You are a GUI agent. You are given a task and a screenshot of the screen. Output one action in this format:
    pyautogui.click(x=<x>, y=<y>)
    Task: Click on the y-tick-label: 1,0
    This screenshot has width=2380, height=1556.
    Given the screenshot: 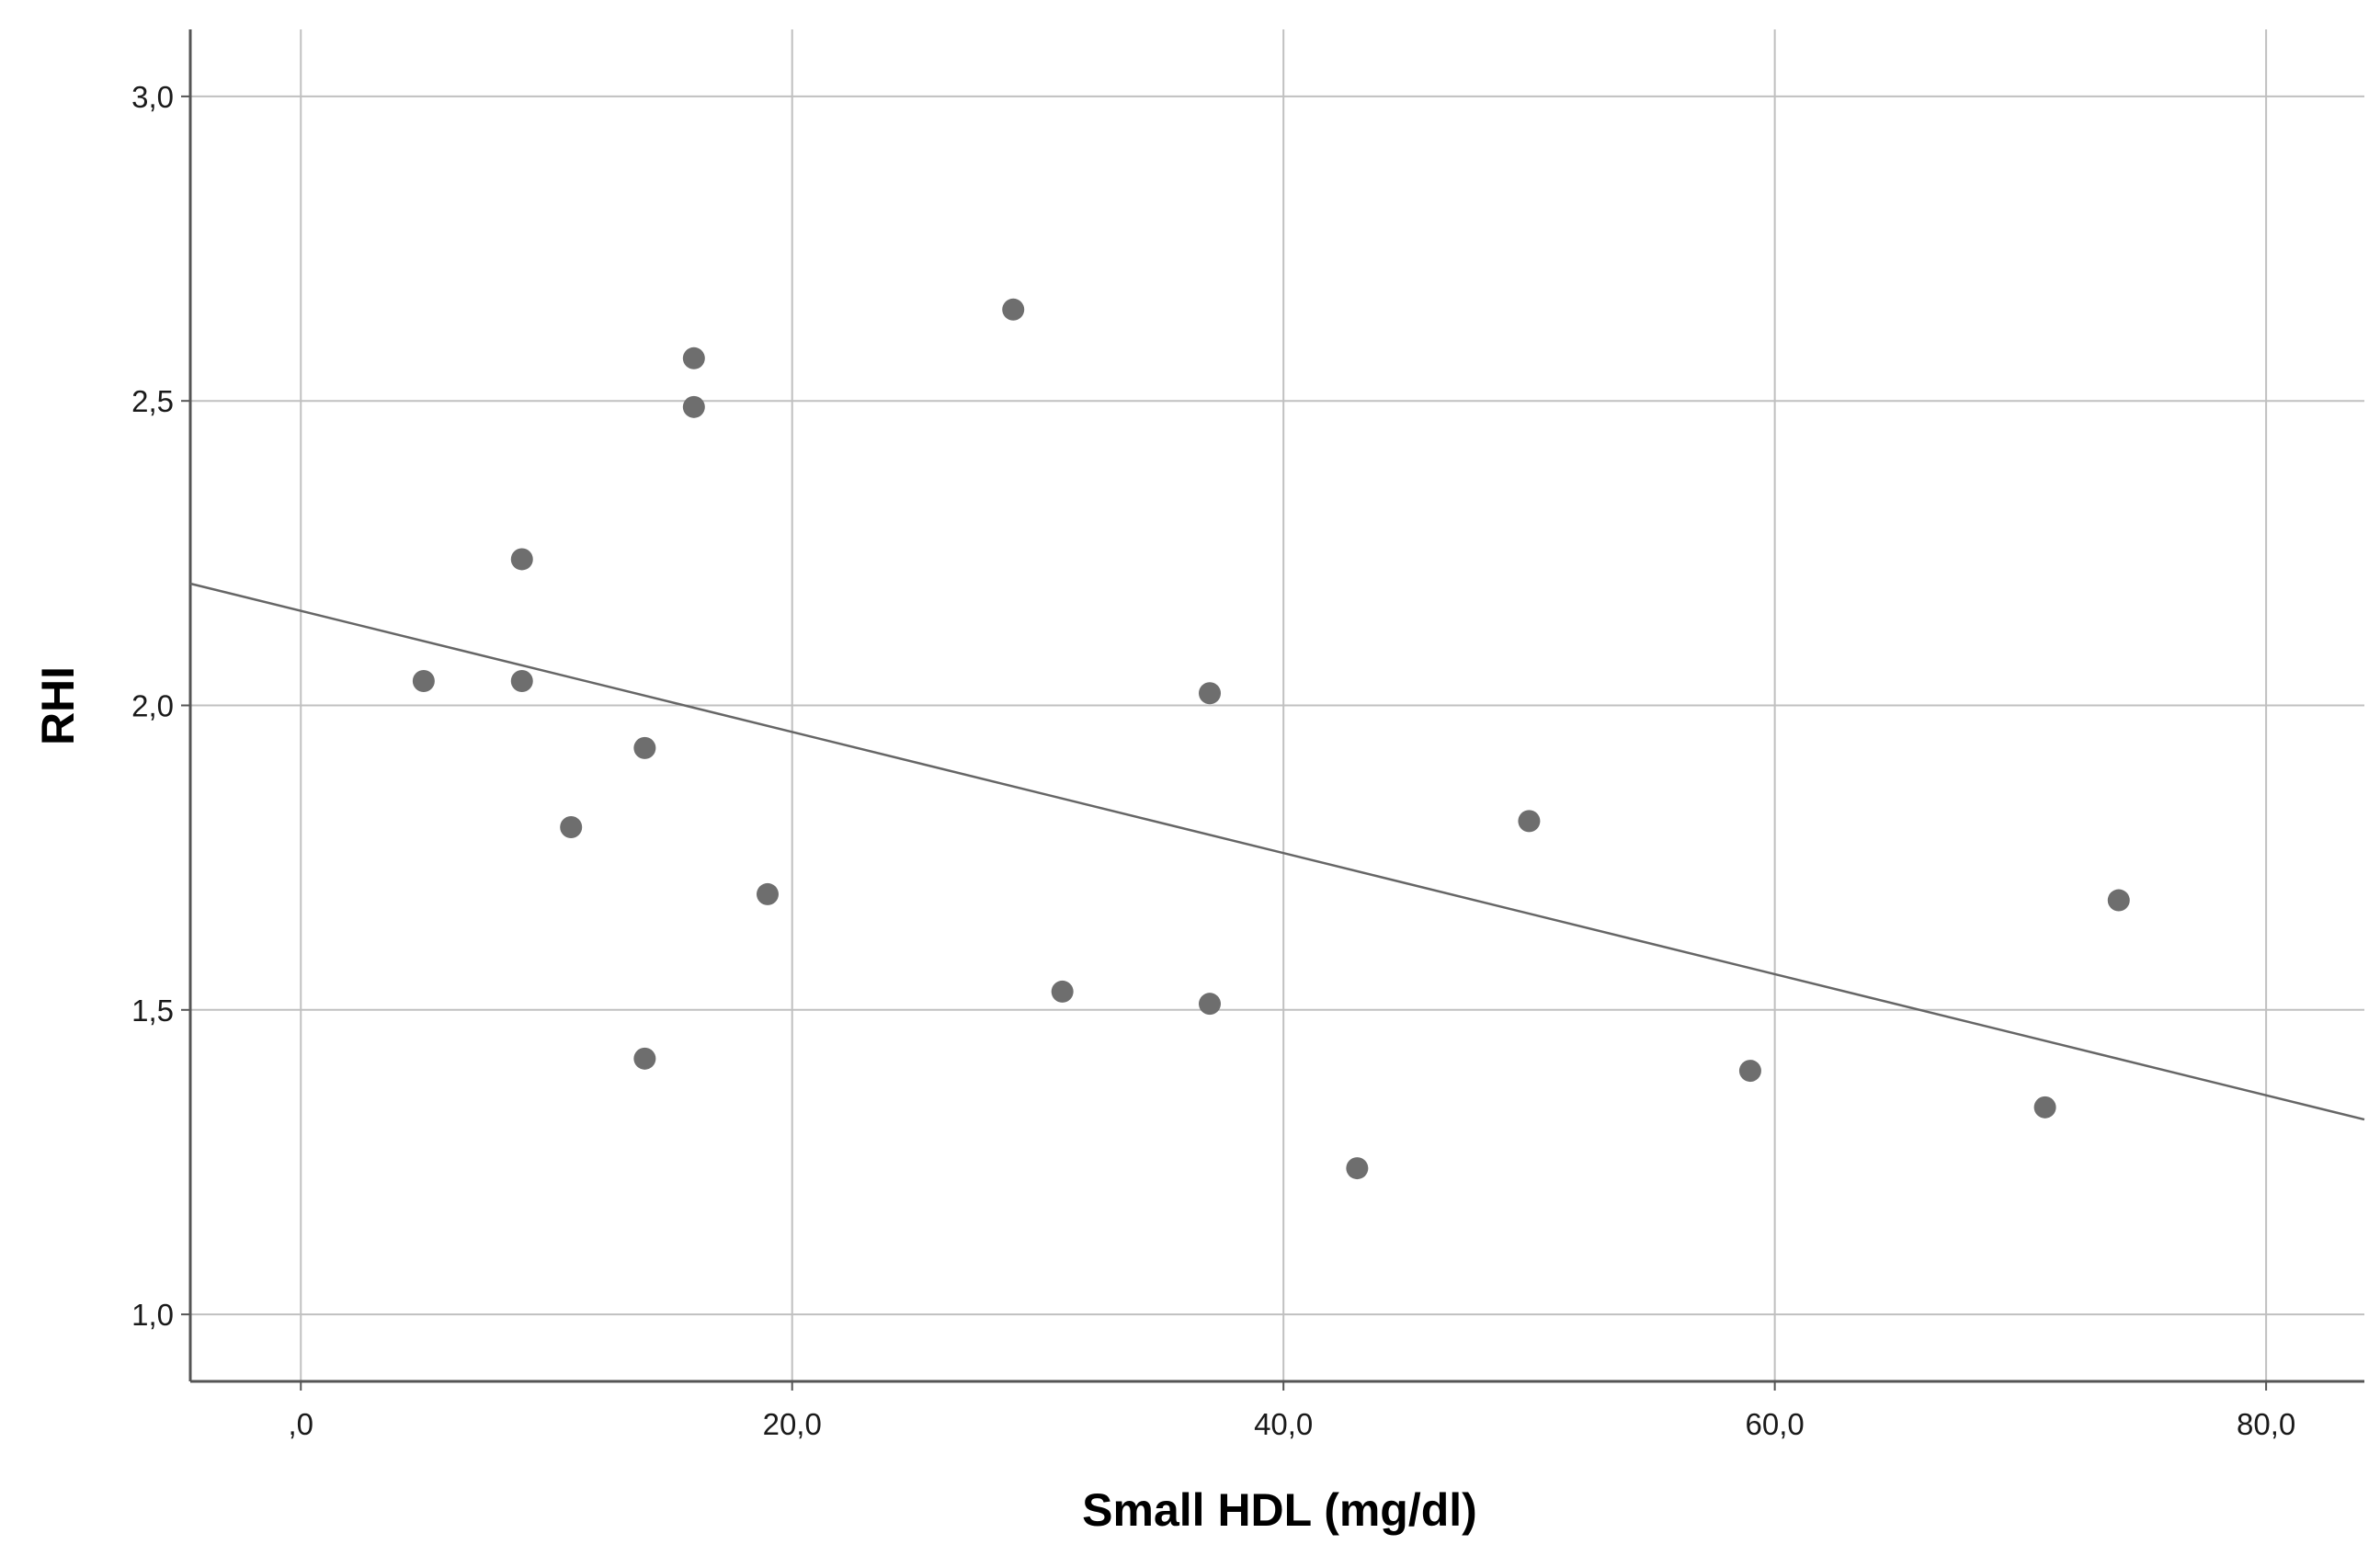 What is the action you would take?
    pyautogui.click(x=152, y=1315)
    